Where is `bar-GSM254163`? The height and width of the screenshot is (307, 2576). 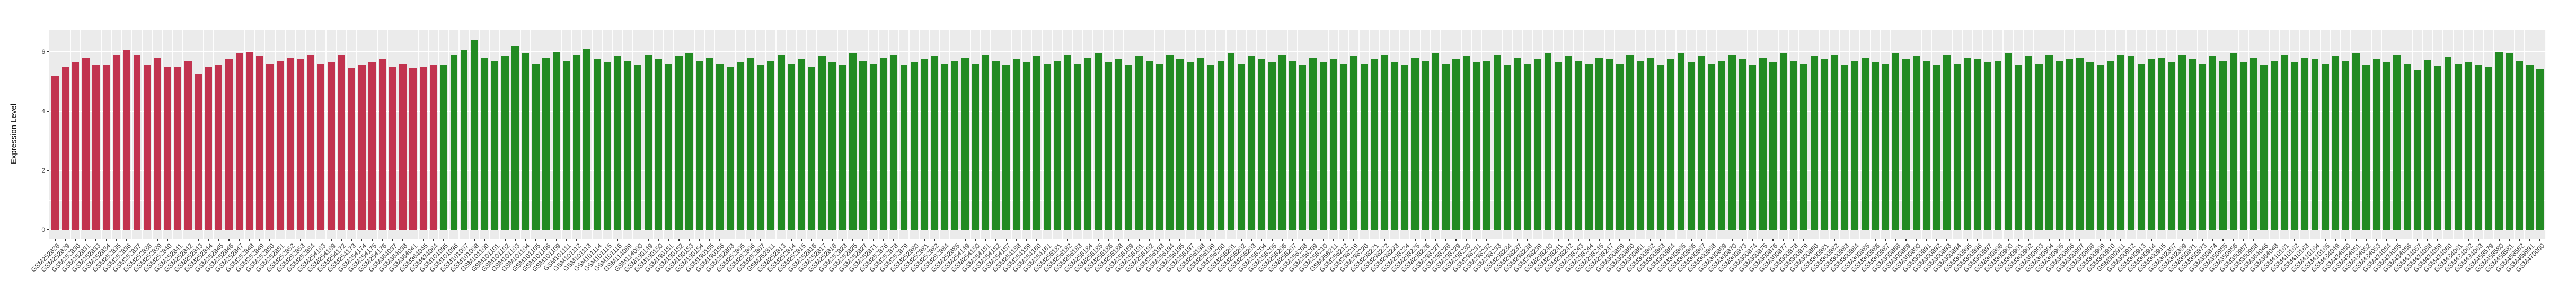
bar-GSM254163 is located at coordinates (321, 147).